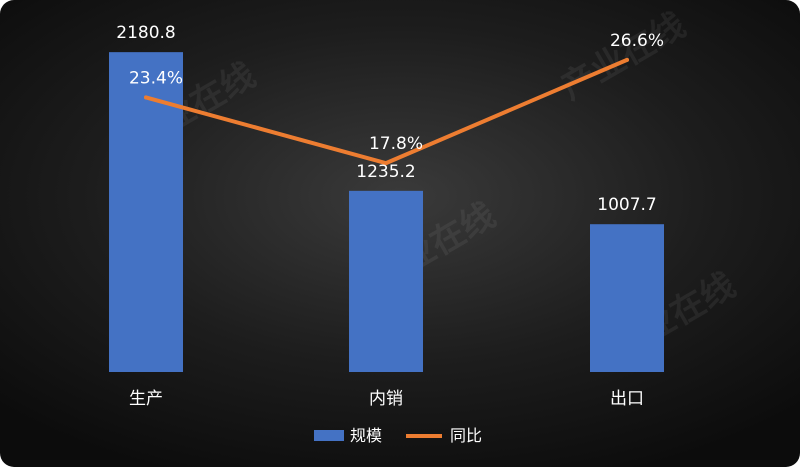 The image size is (800, 467). What do you see at coordinates (366, 435) in the screenshot?
I see `legend-label-规模: 规模` at bounding box center [366, 435].